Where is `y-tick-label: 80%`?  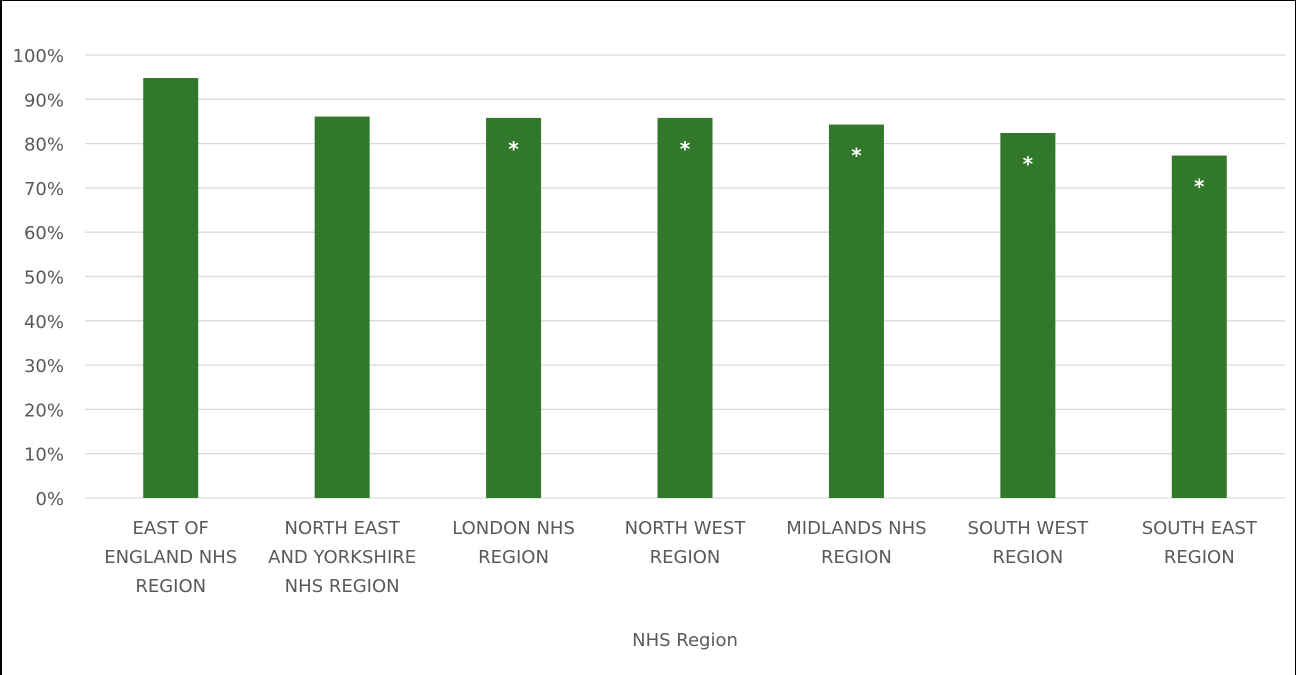
y-tick-label: 80% is located at coordinates (44, 145).